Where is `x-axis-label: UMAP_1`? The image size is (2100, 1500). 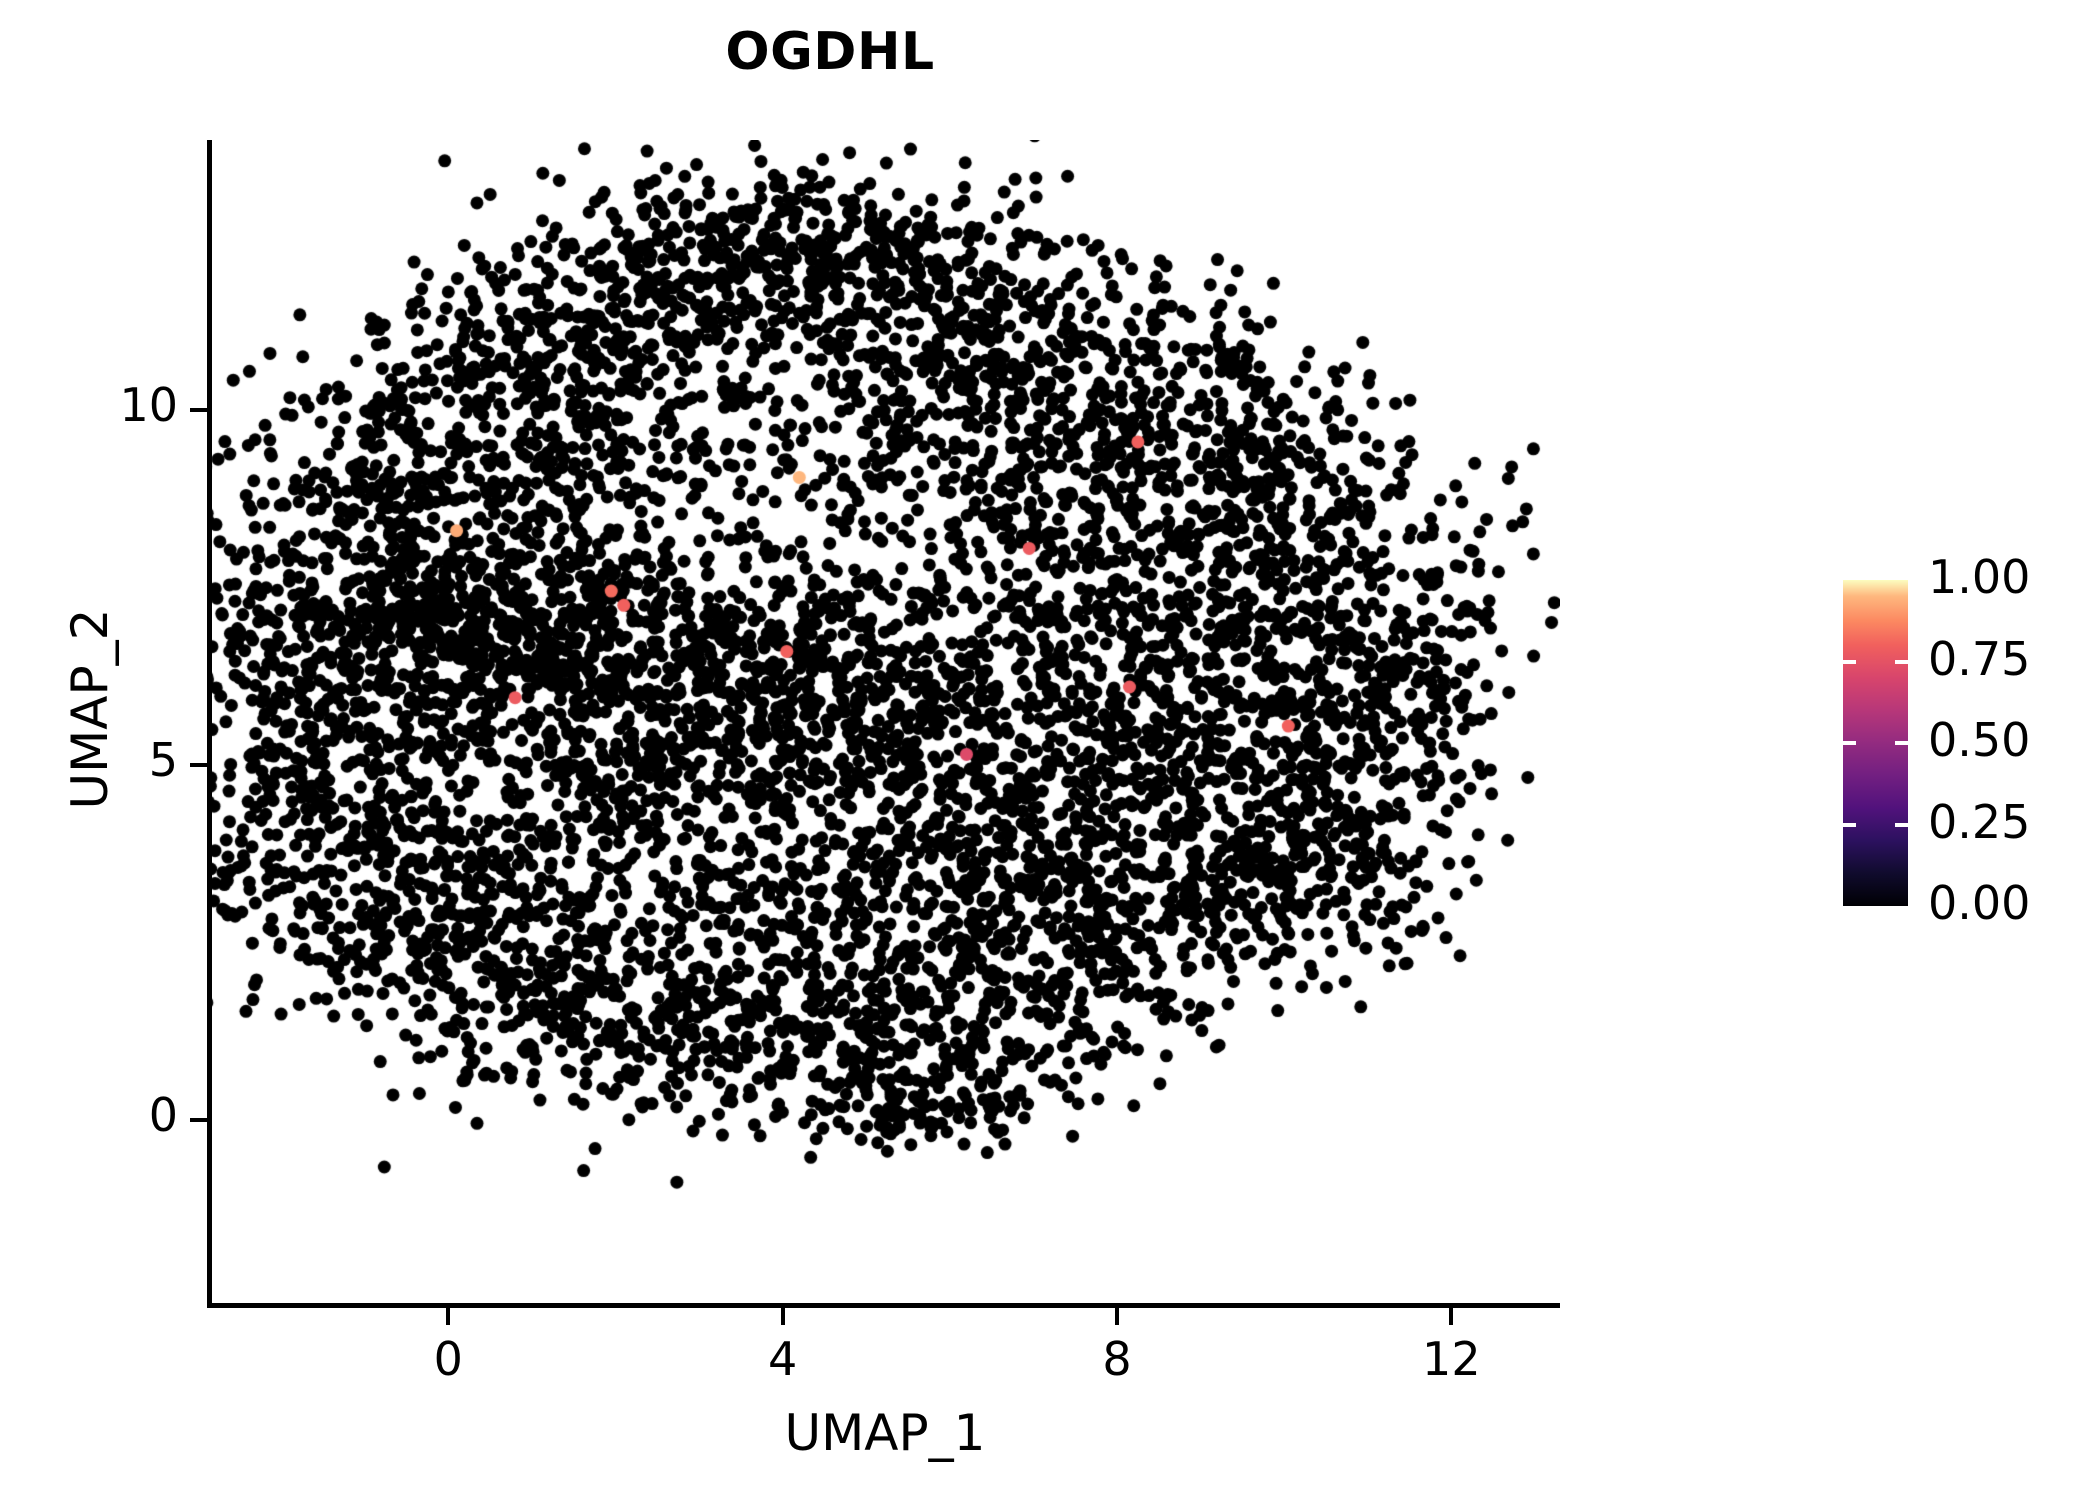 x-axis-label: UMAP_1 is located at coordinates (885, 1433).